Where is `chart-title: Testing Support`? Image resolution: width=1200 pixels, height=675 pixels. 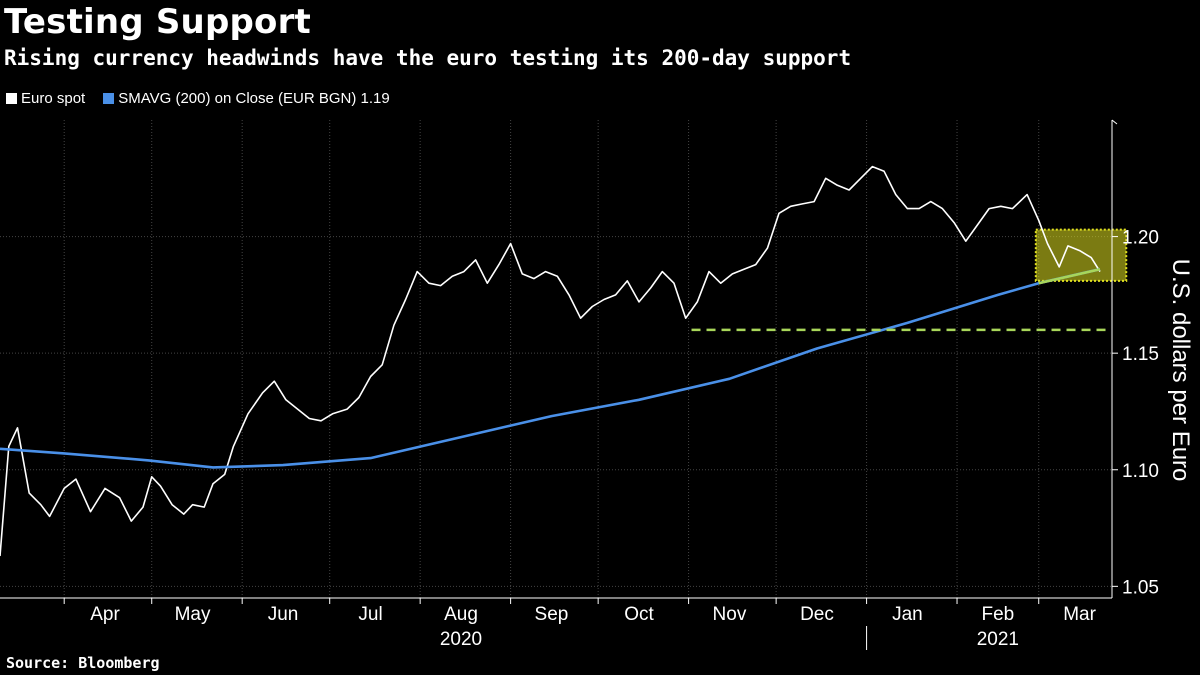 chart-title: Testing Support is located at coordinates (158, 22).